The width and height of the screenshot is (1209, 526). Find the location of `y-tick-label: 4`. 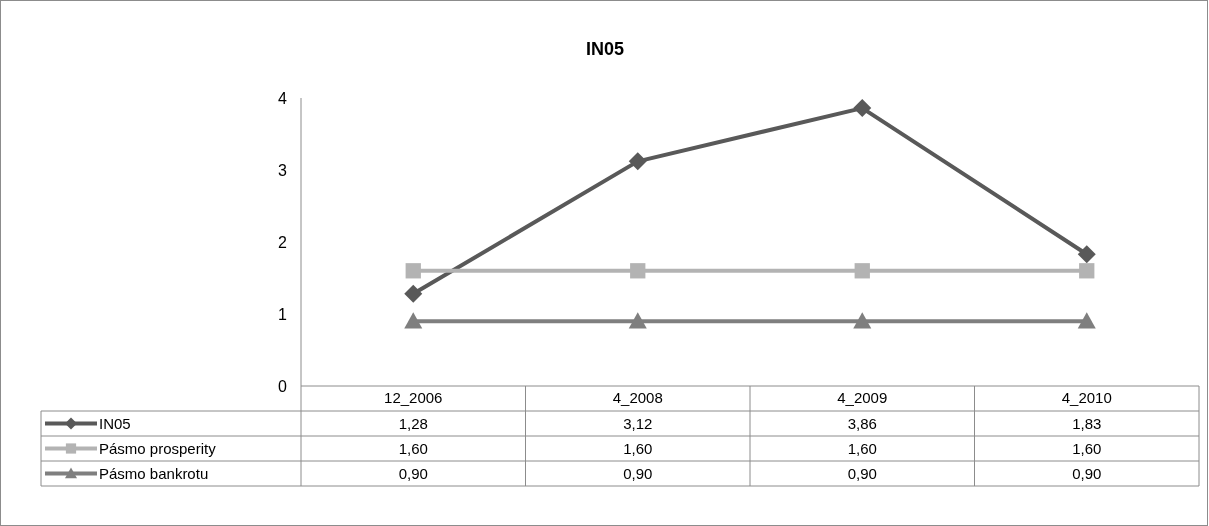

y-tick-label: 4 is located at coordinates (283, 98).